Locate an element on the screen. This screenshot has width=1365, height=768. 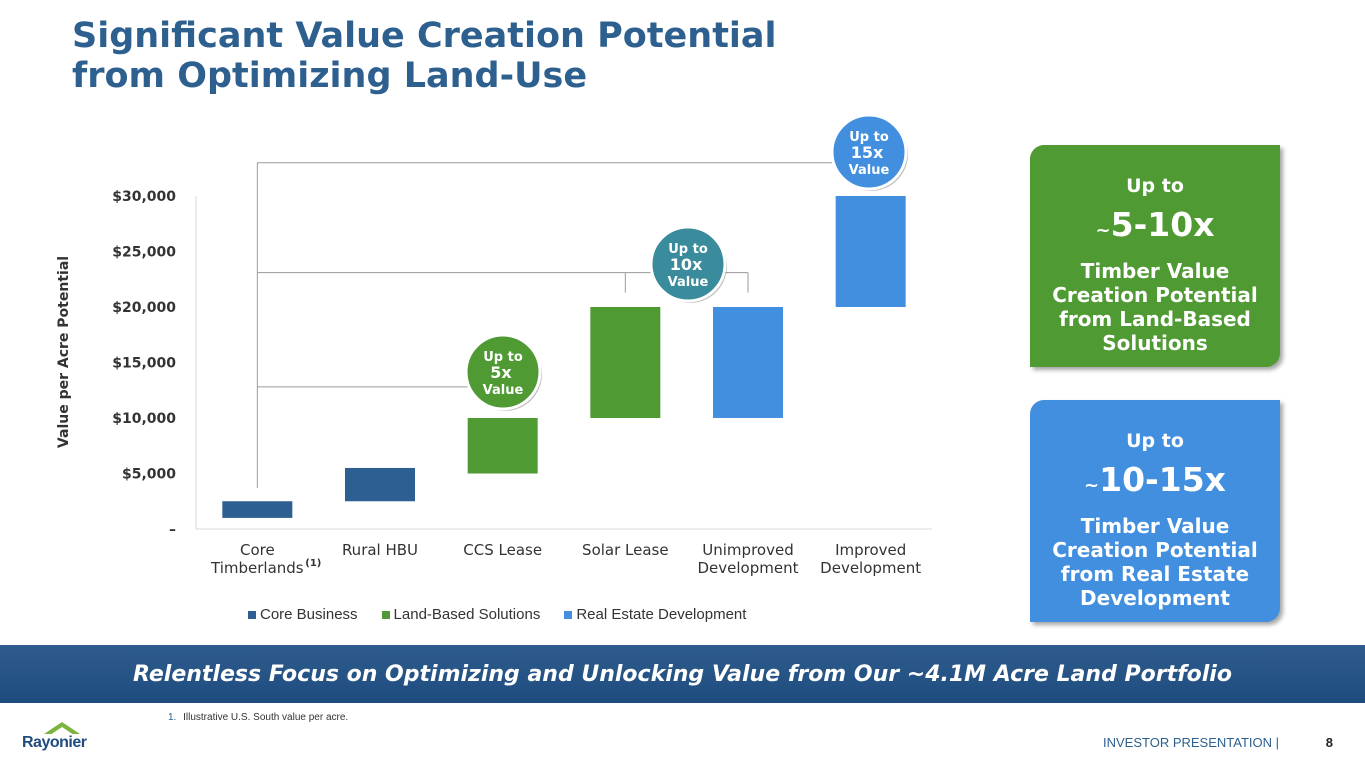
badge-multiple: 5x is located at coordinates (501, 372).